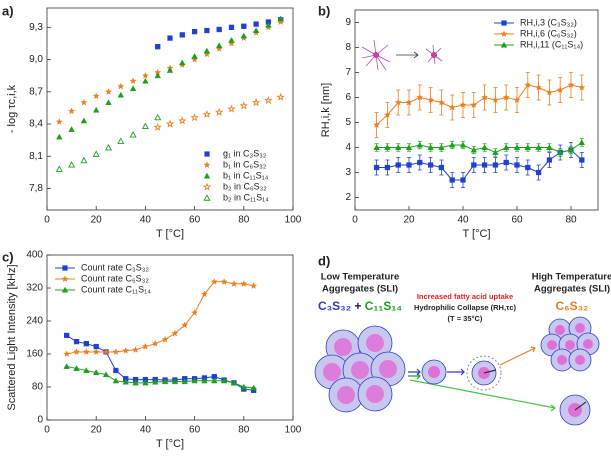 This screenshot has height=464, width=611. I want to click on x-tick-label: 100, so click(293, 430).